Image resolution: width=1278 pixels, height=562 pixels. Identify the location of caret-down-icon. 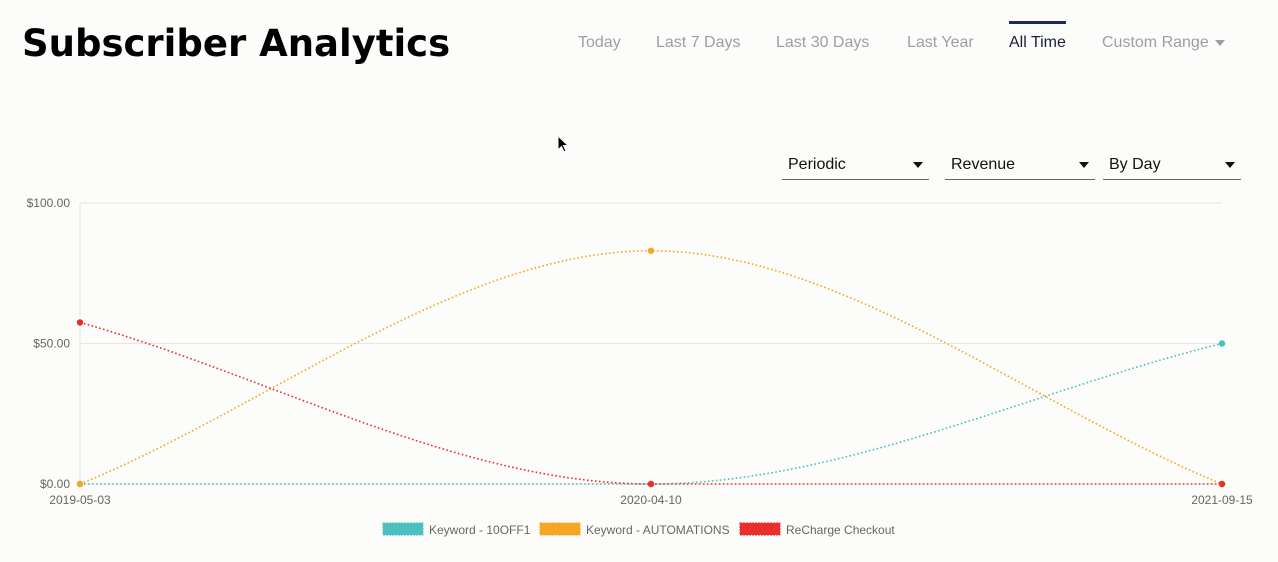
(1219, 42).